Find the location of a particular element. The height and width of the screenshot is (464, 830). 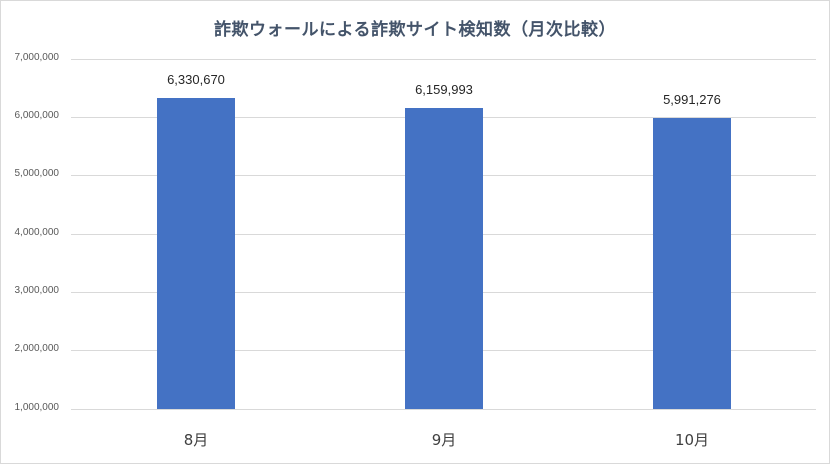

data-label-aug: 6,330,670 is located at coordinates (196, 80).